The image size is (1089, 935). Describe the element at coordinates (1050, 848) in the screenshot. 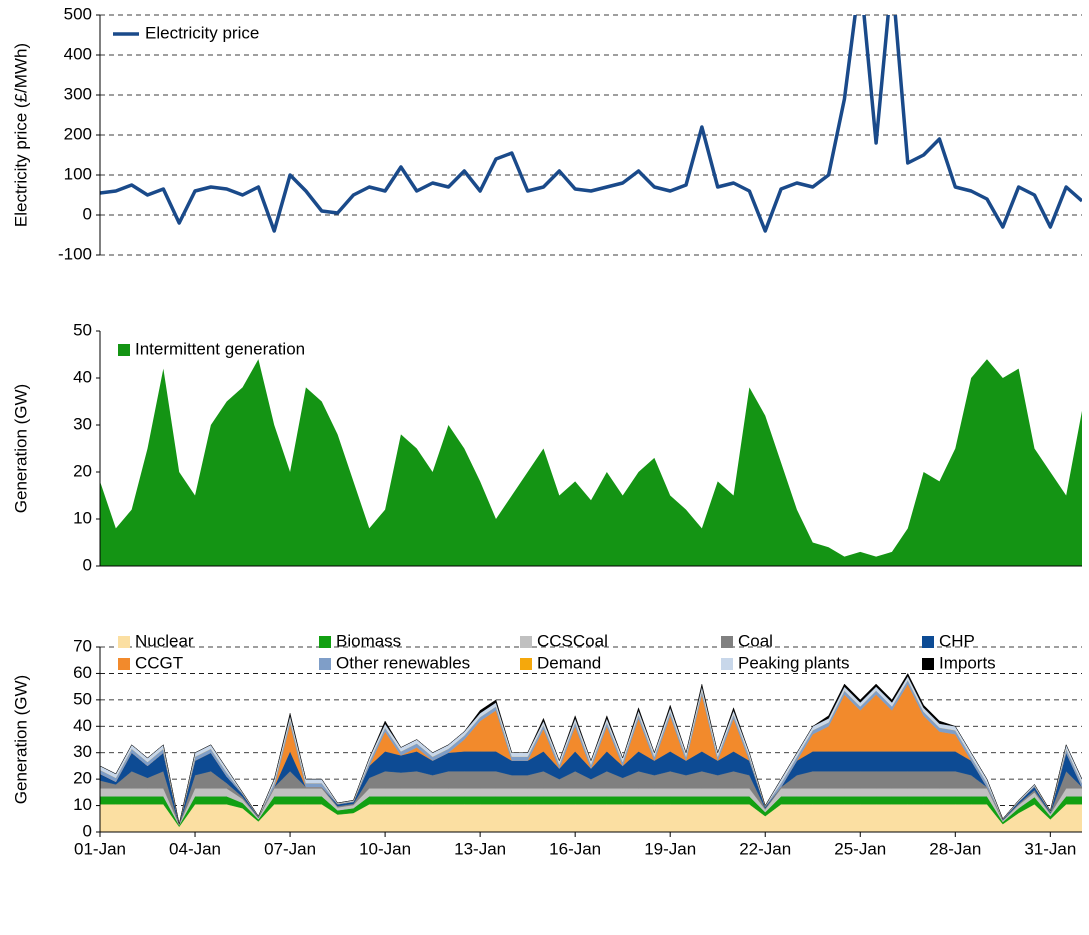

I see `x-tick-label: 31-Jan` at that location.